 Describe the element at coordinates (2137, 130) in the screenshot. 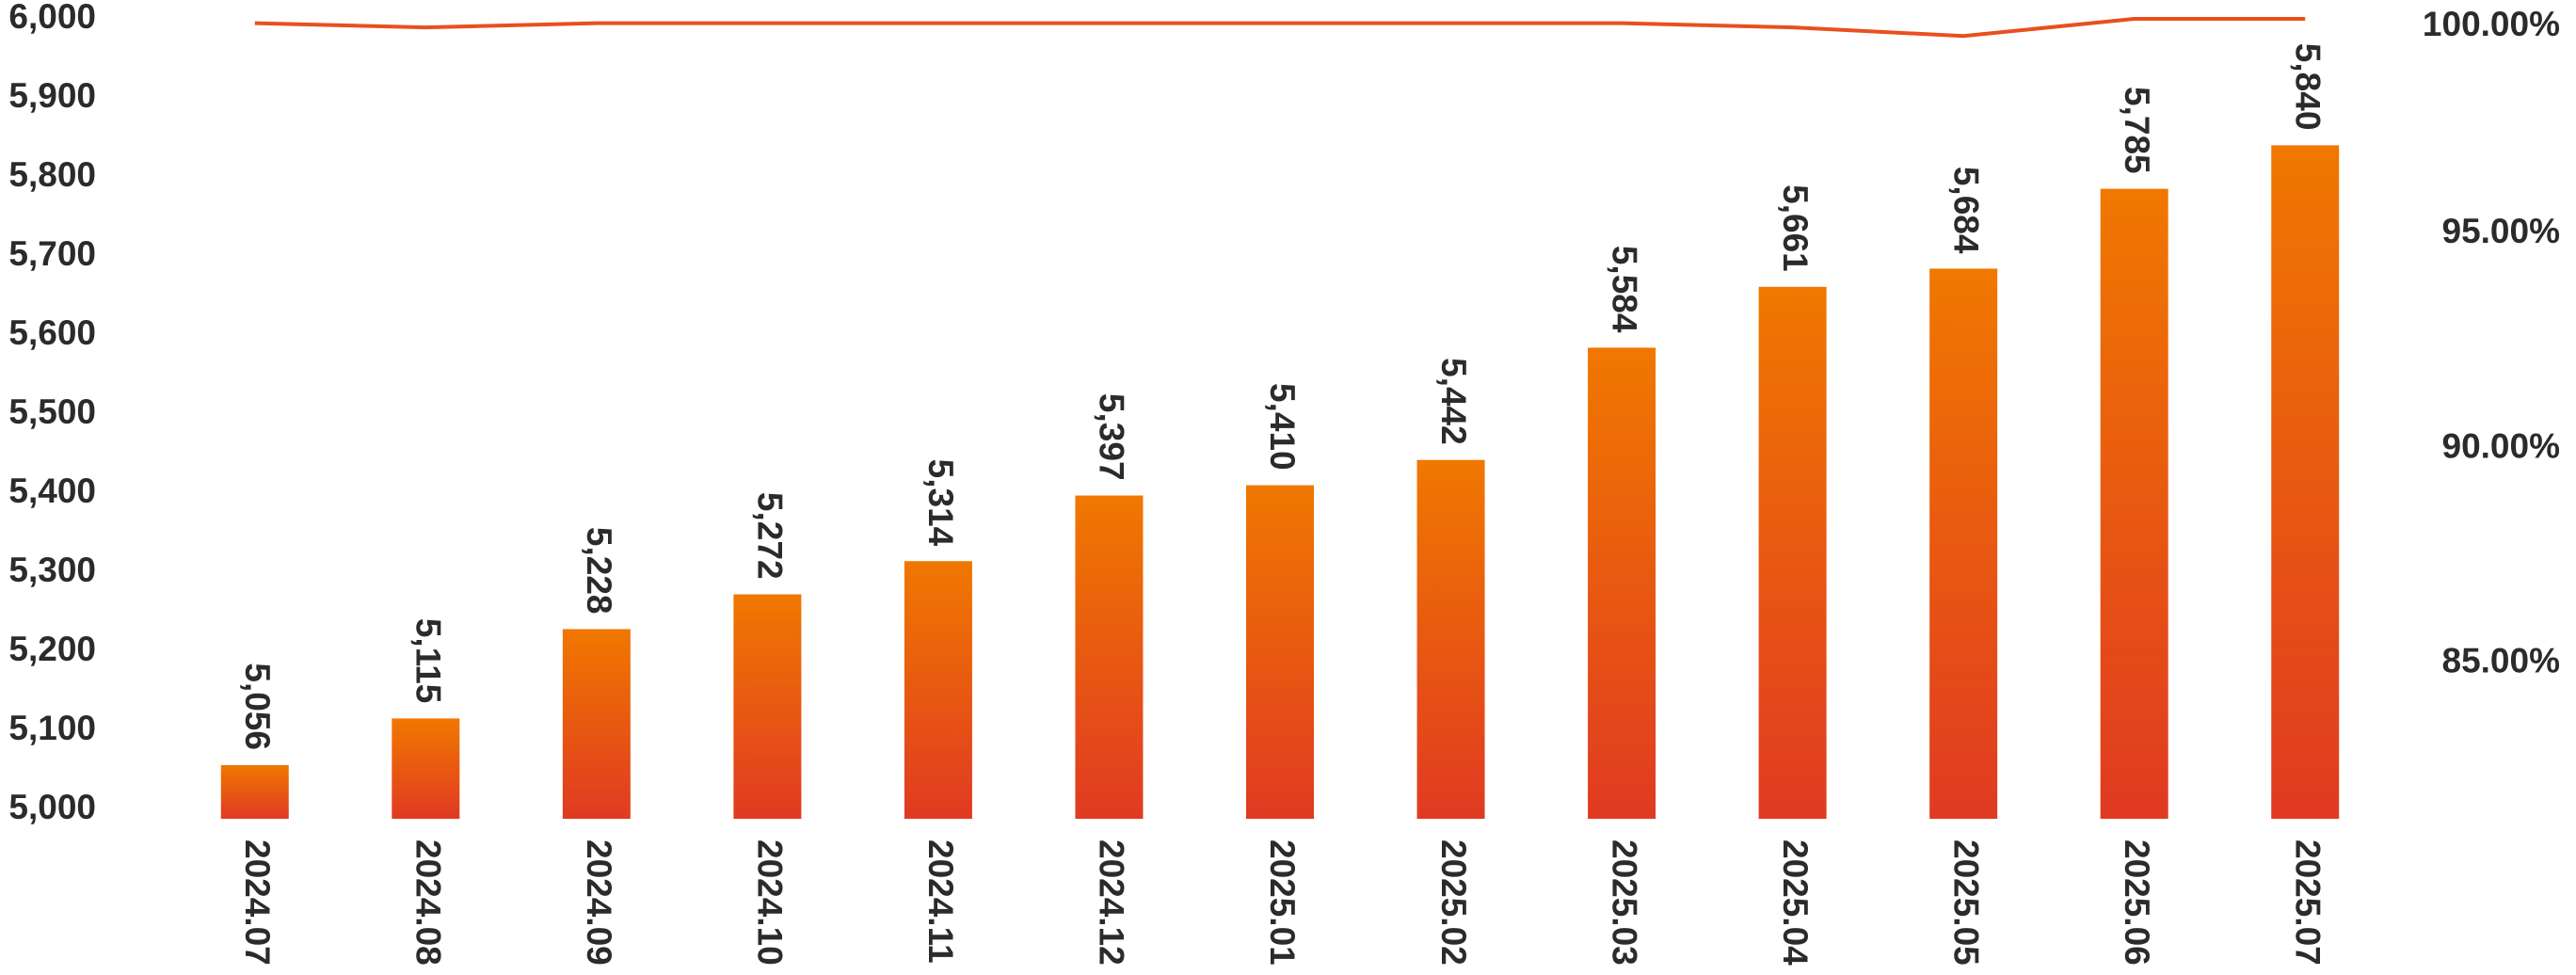

I see `value-label: 5,785` at that location.